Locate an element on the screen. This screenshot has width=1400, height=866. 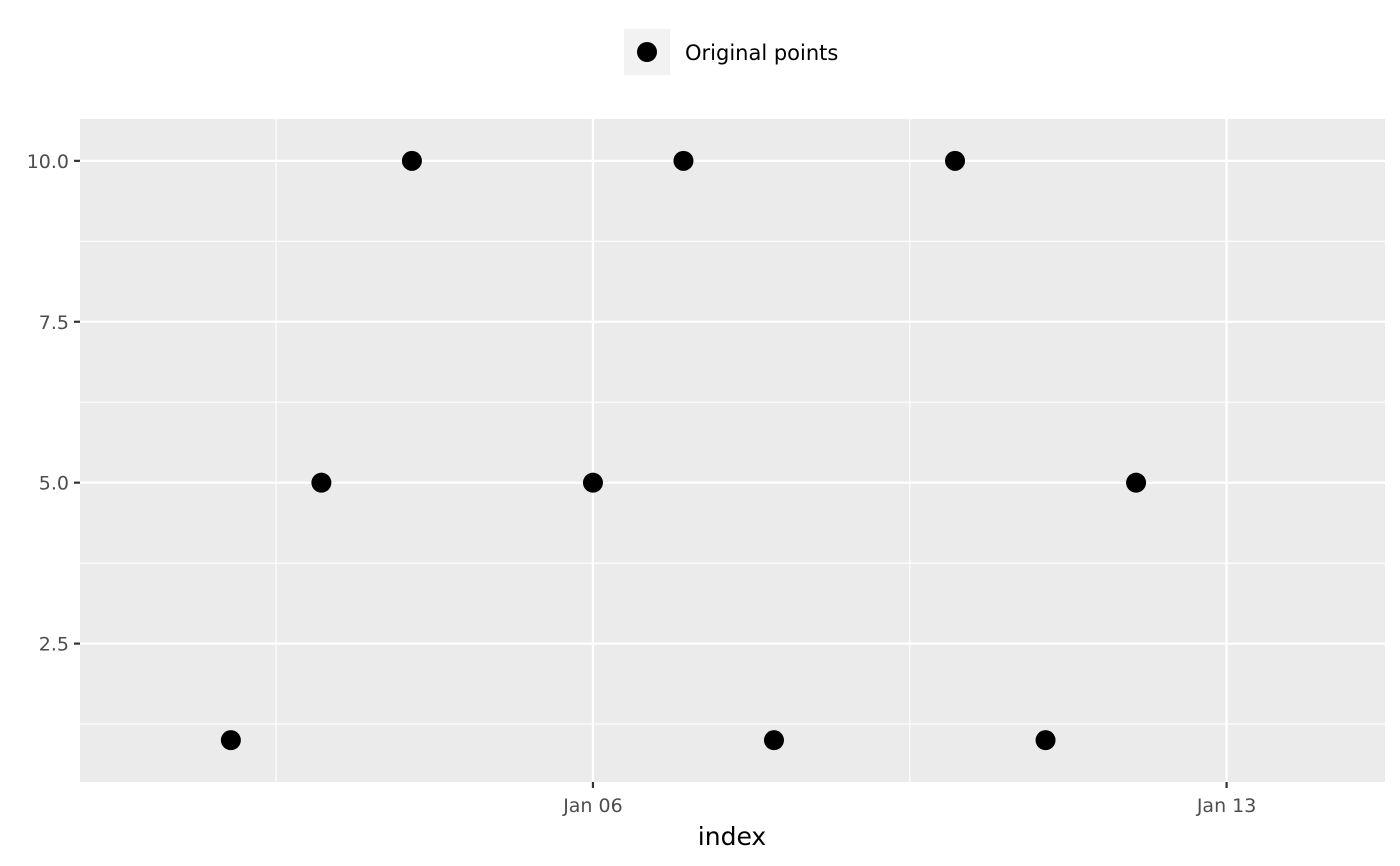
x-axis-title: index is located at coordinates (732, 836).